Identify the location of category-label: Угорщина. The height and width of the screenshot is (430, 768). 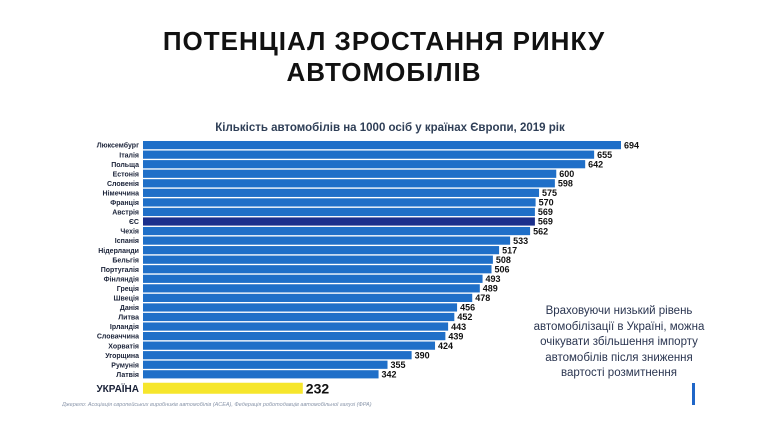
(122, 356).